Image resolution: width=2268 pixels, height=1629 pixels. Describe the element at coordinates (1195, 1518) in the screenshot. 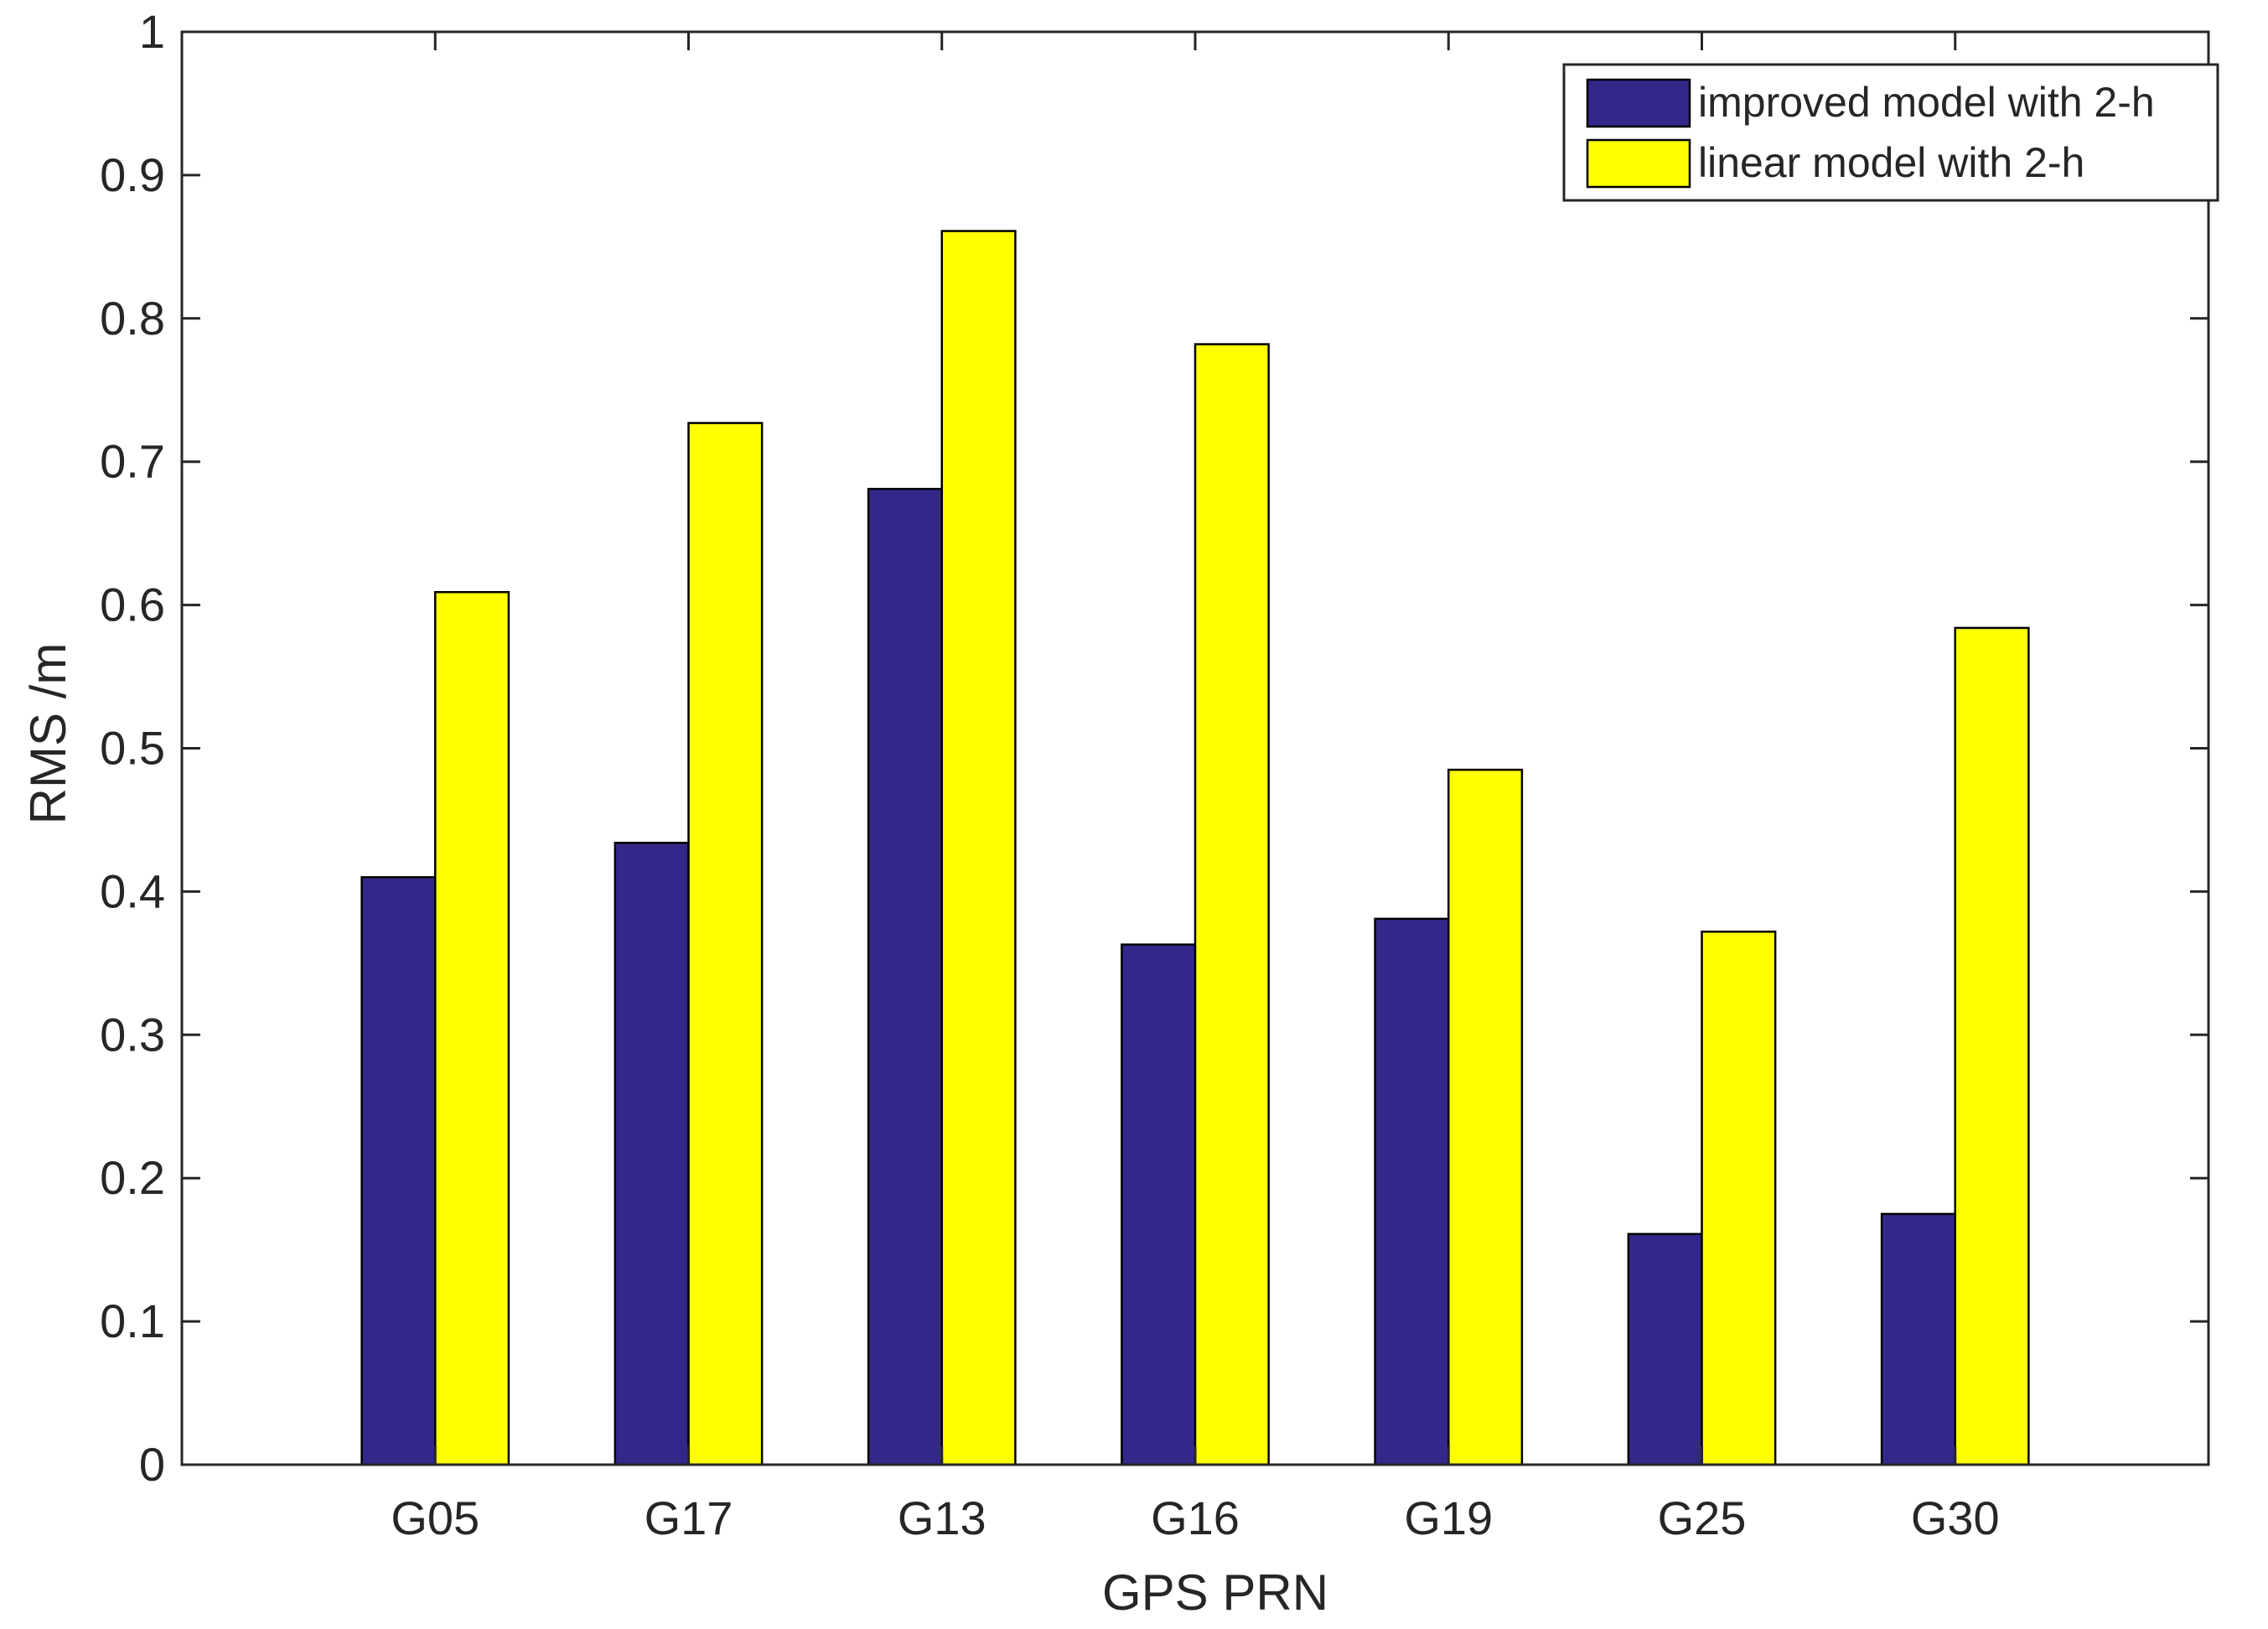

I see `x-tick-label: G16` at that location.